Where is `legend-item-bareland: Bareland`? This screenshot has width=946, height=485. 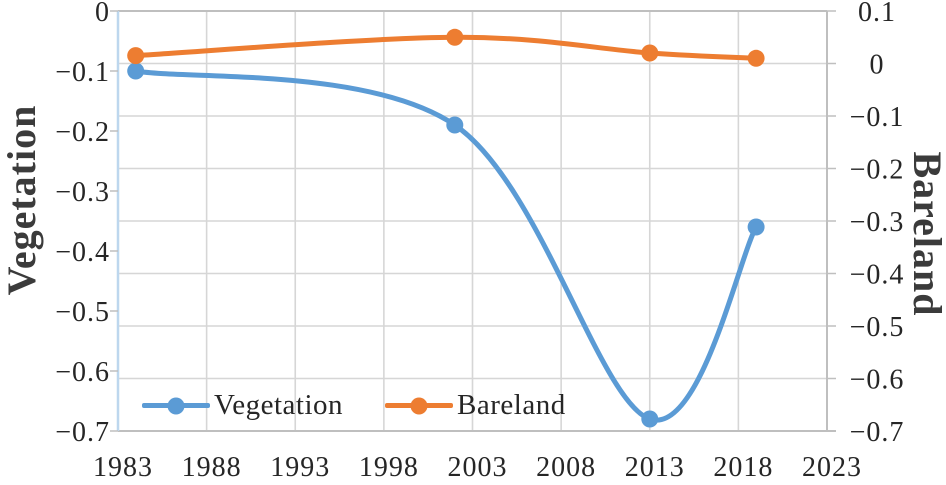
legend-item-bareland: Bareland is located at coordinates (475, 405).